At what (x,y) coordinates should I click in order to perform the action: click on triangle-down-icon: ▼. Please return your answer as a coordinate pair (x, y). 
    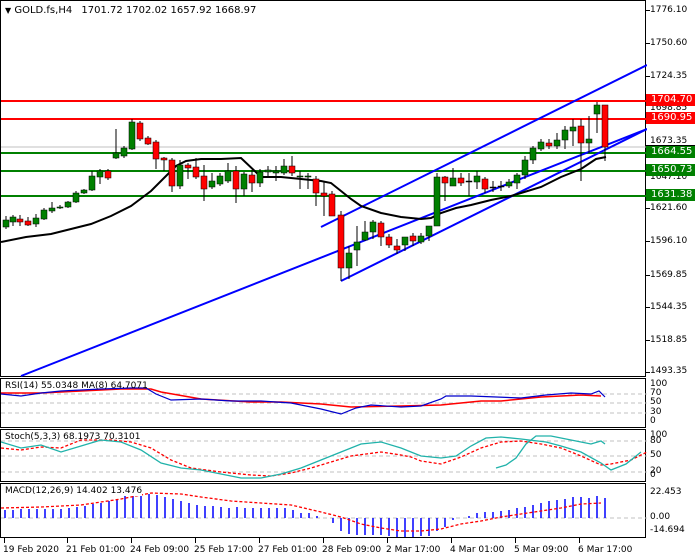
    Looking at the image, I should click on (8, 10).